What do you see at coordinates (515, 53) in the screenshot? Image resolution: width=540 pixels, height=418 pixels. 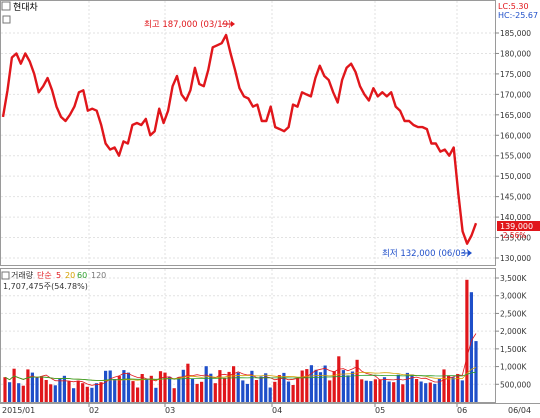 I see `price-tick-label: 180,000` at bounding box center [515, 53].